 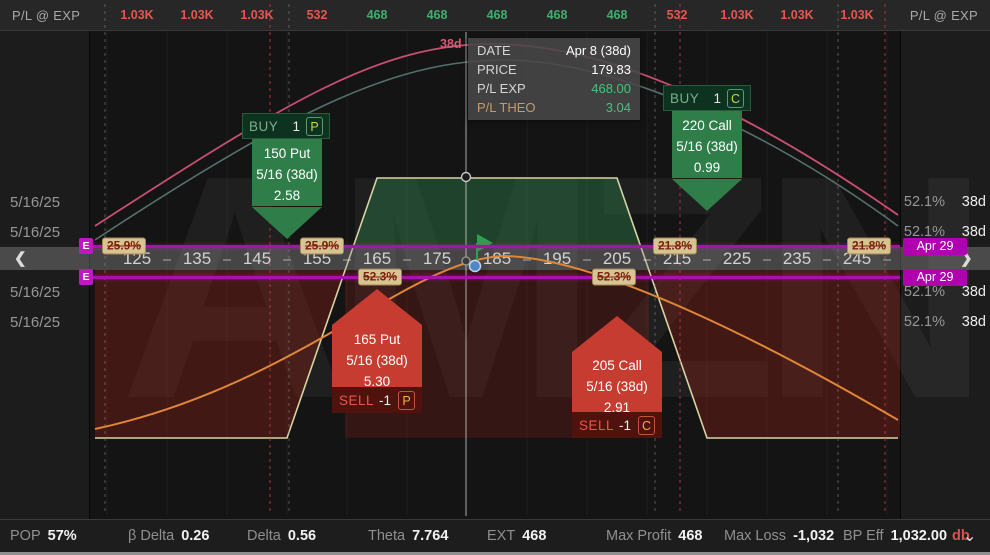 What do you see at coordinates (639, 536) in the screenshot?
I see `max-profit-label: Max Profit` at bounding box center [639, 536].